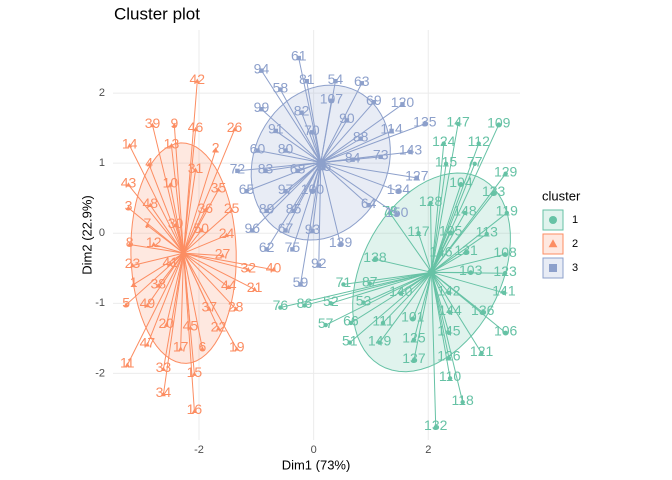  I want to click on point-label: 5, so click(126, 302).